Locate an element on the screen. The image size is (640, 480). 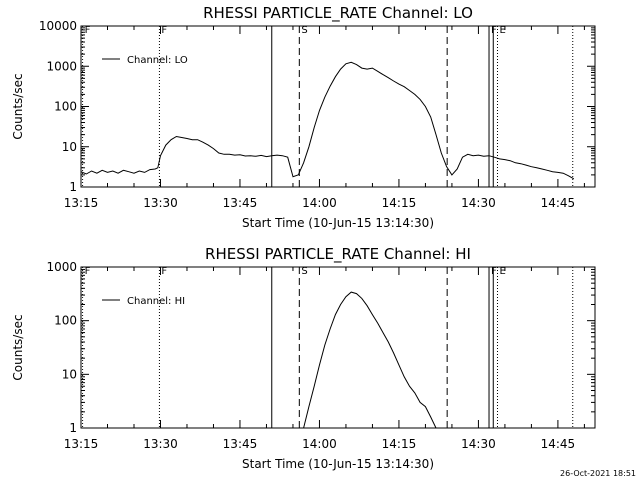
y-tick-label: 10000 is located at coordinates (58, 26).